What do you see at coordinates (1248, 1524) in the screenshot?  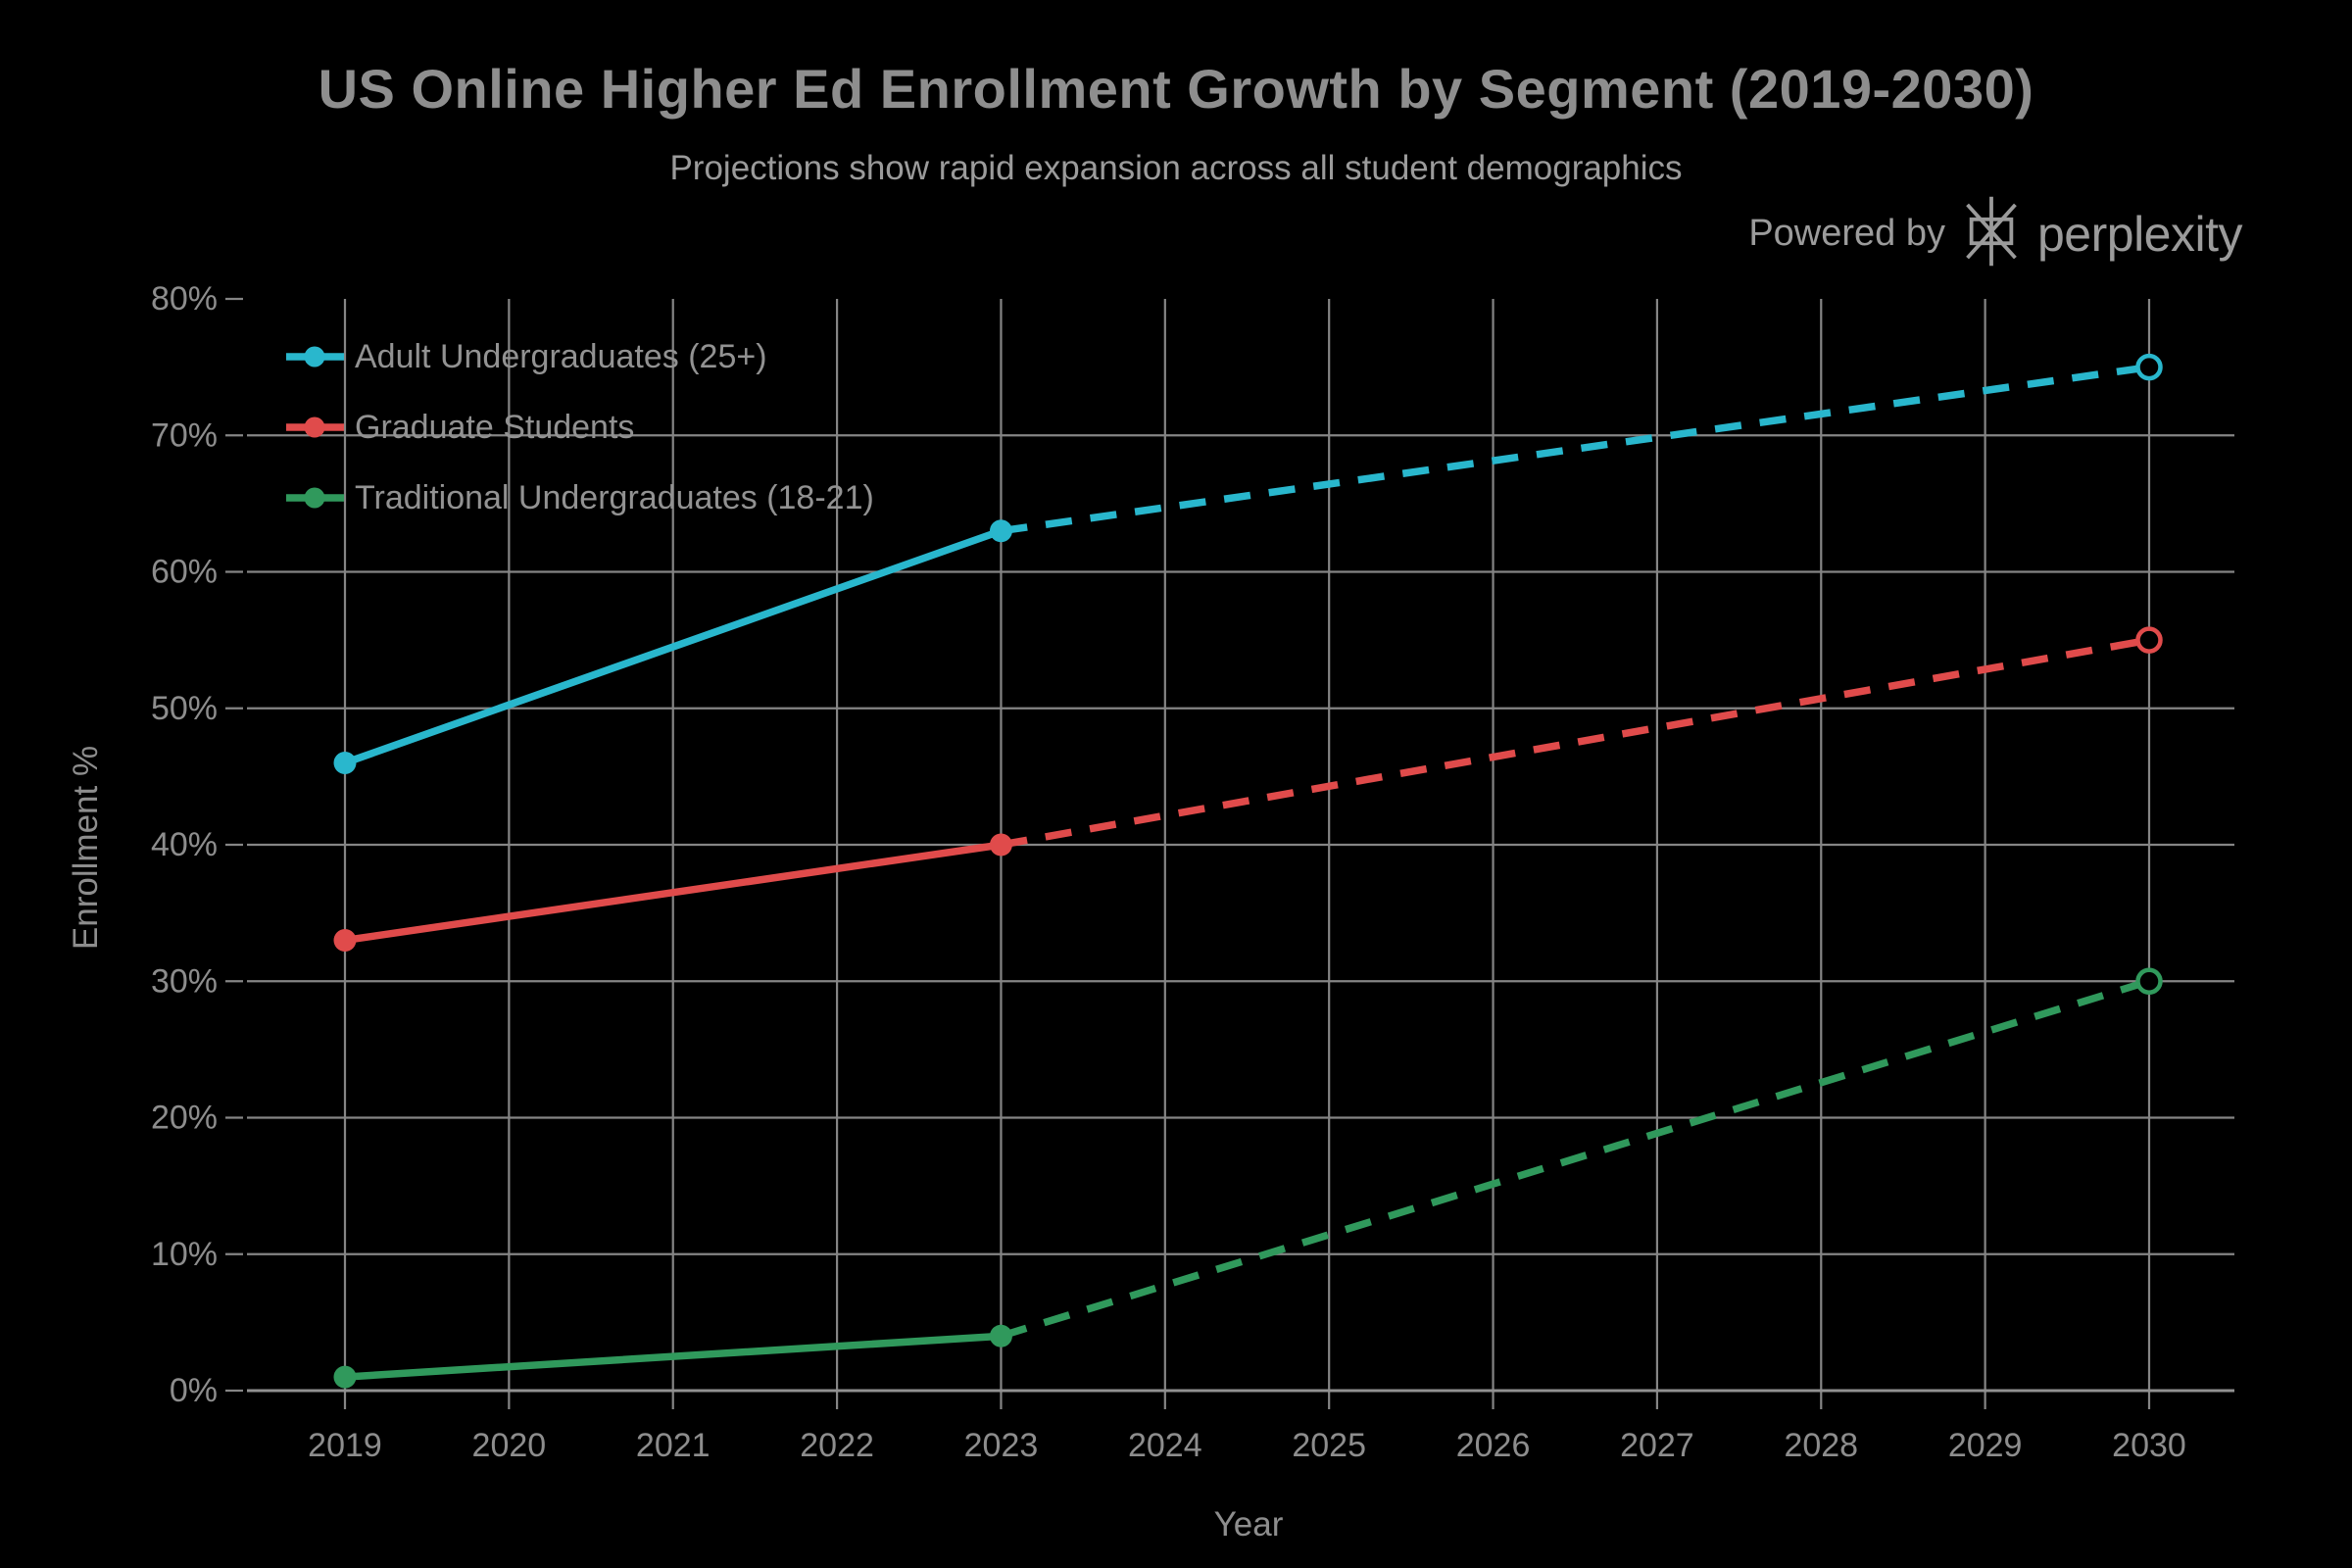 I see `x-axis-title: Year` at bounding box center [1248, 1524].